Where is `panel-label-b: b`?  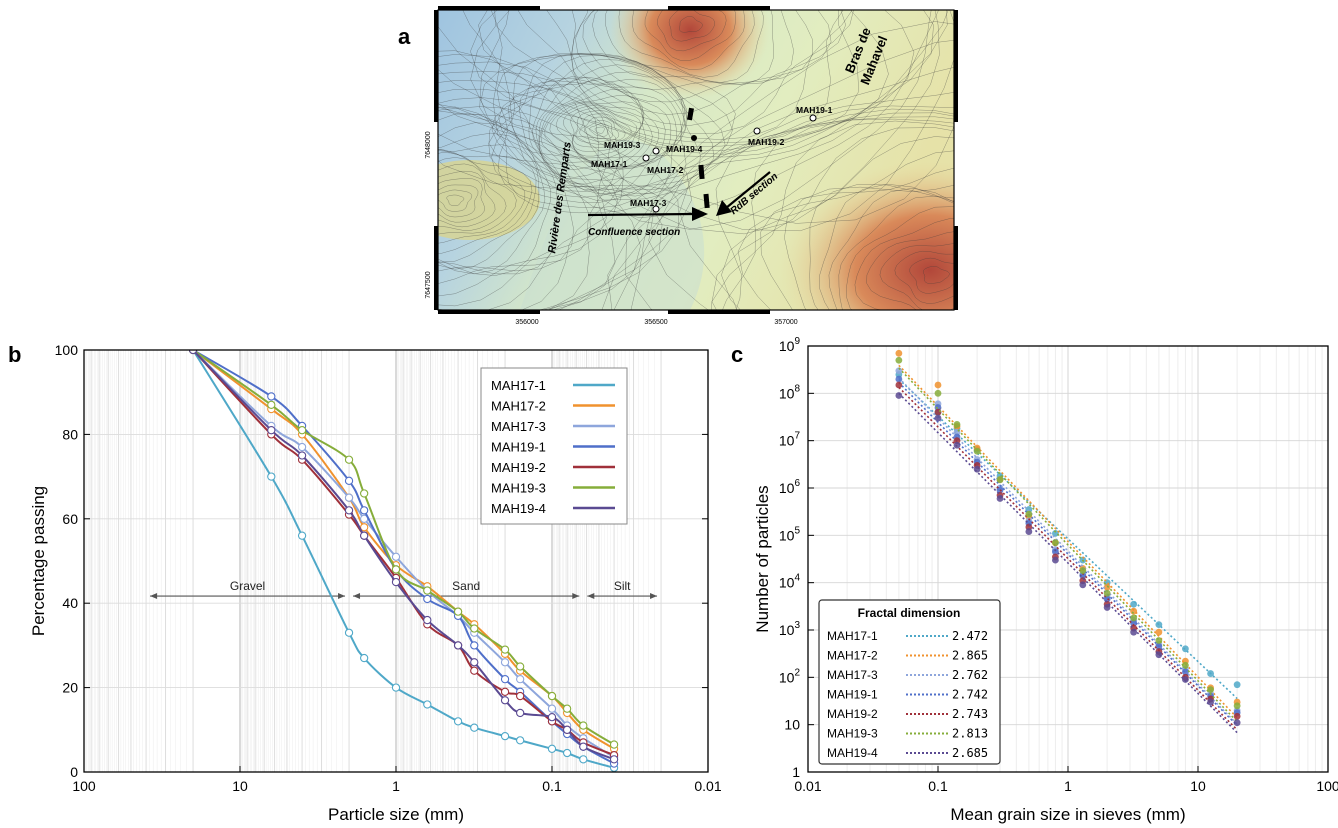 panel-label-b: b is located at coordinates (14, 354).